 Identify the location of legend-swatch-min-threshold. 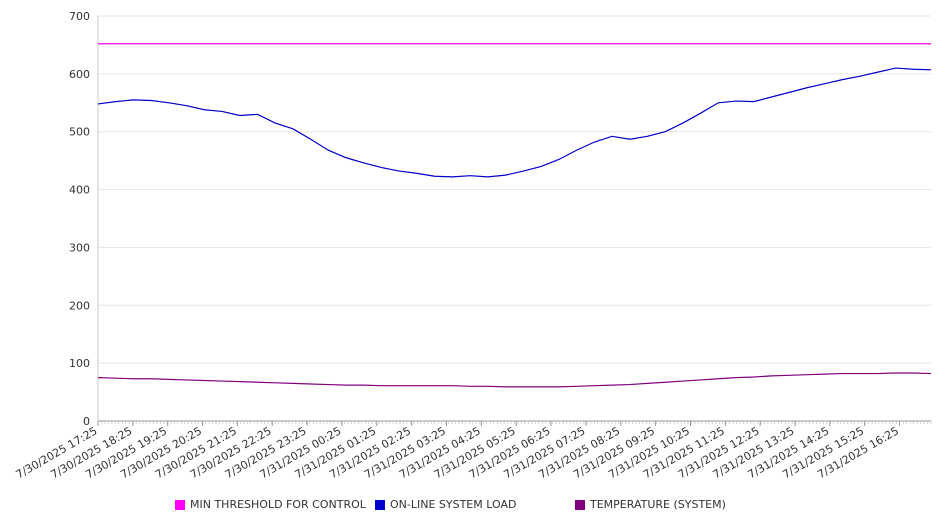
(180, 504).